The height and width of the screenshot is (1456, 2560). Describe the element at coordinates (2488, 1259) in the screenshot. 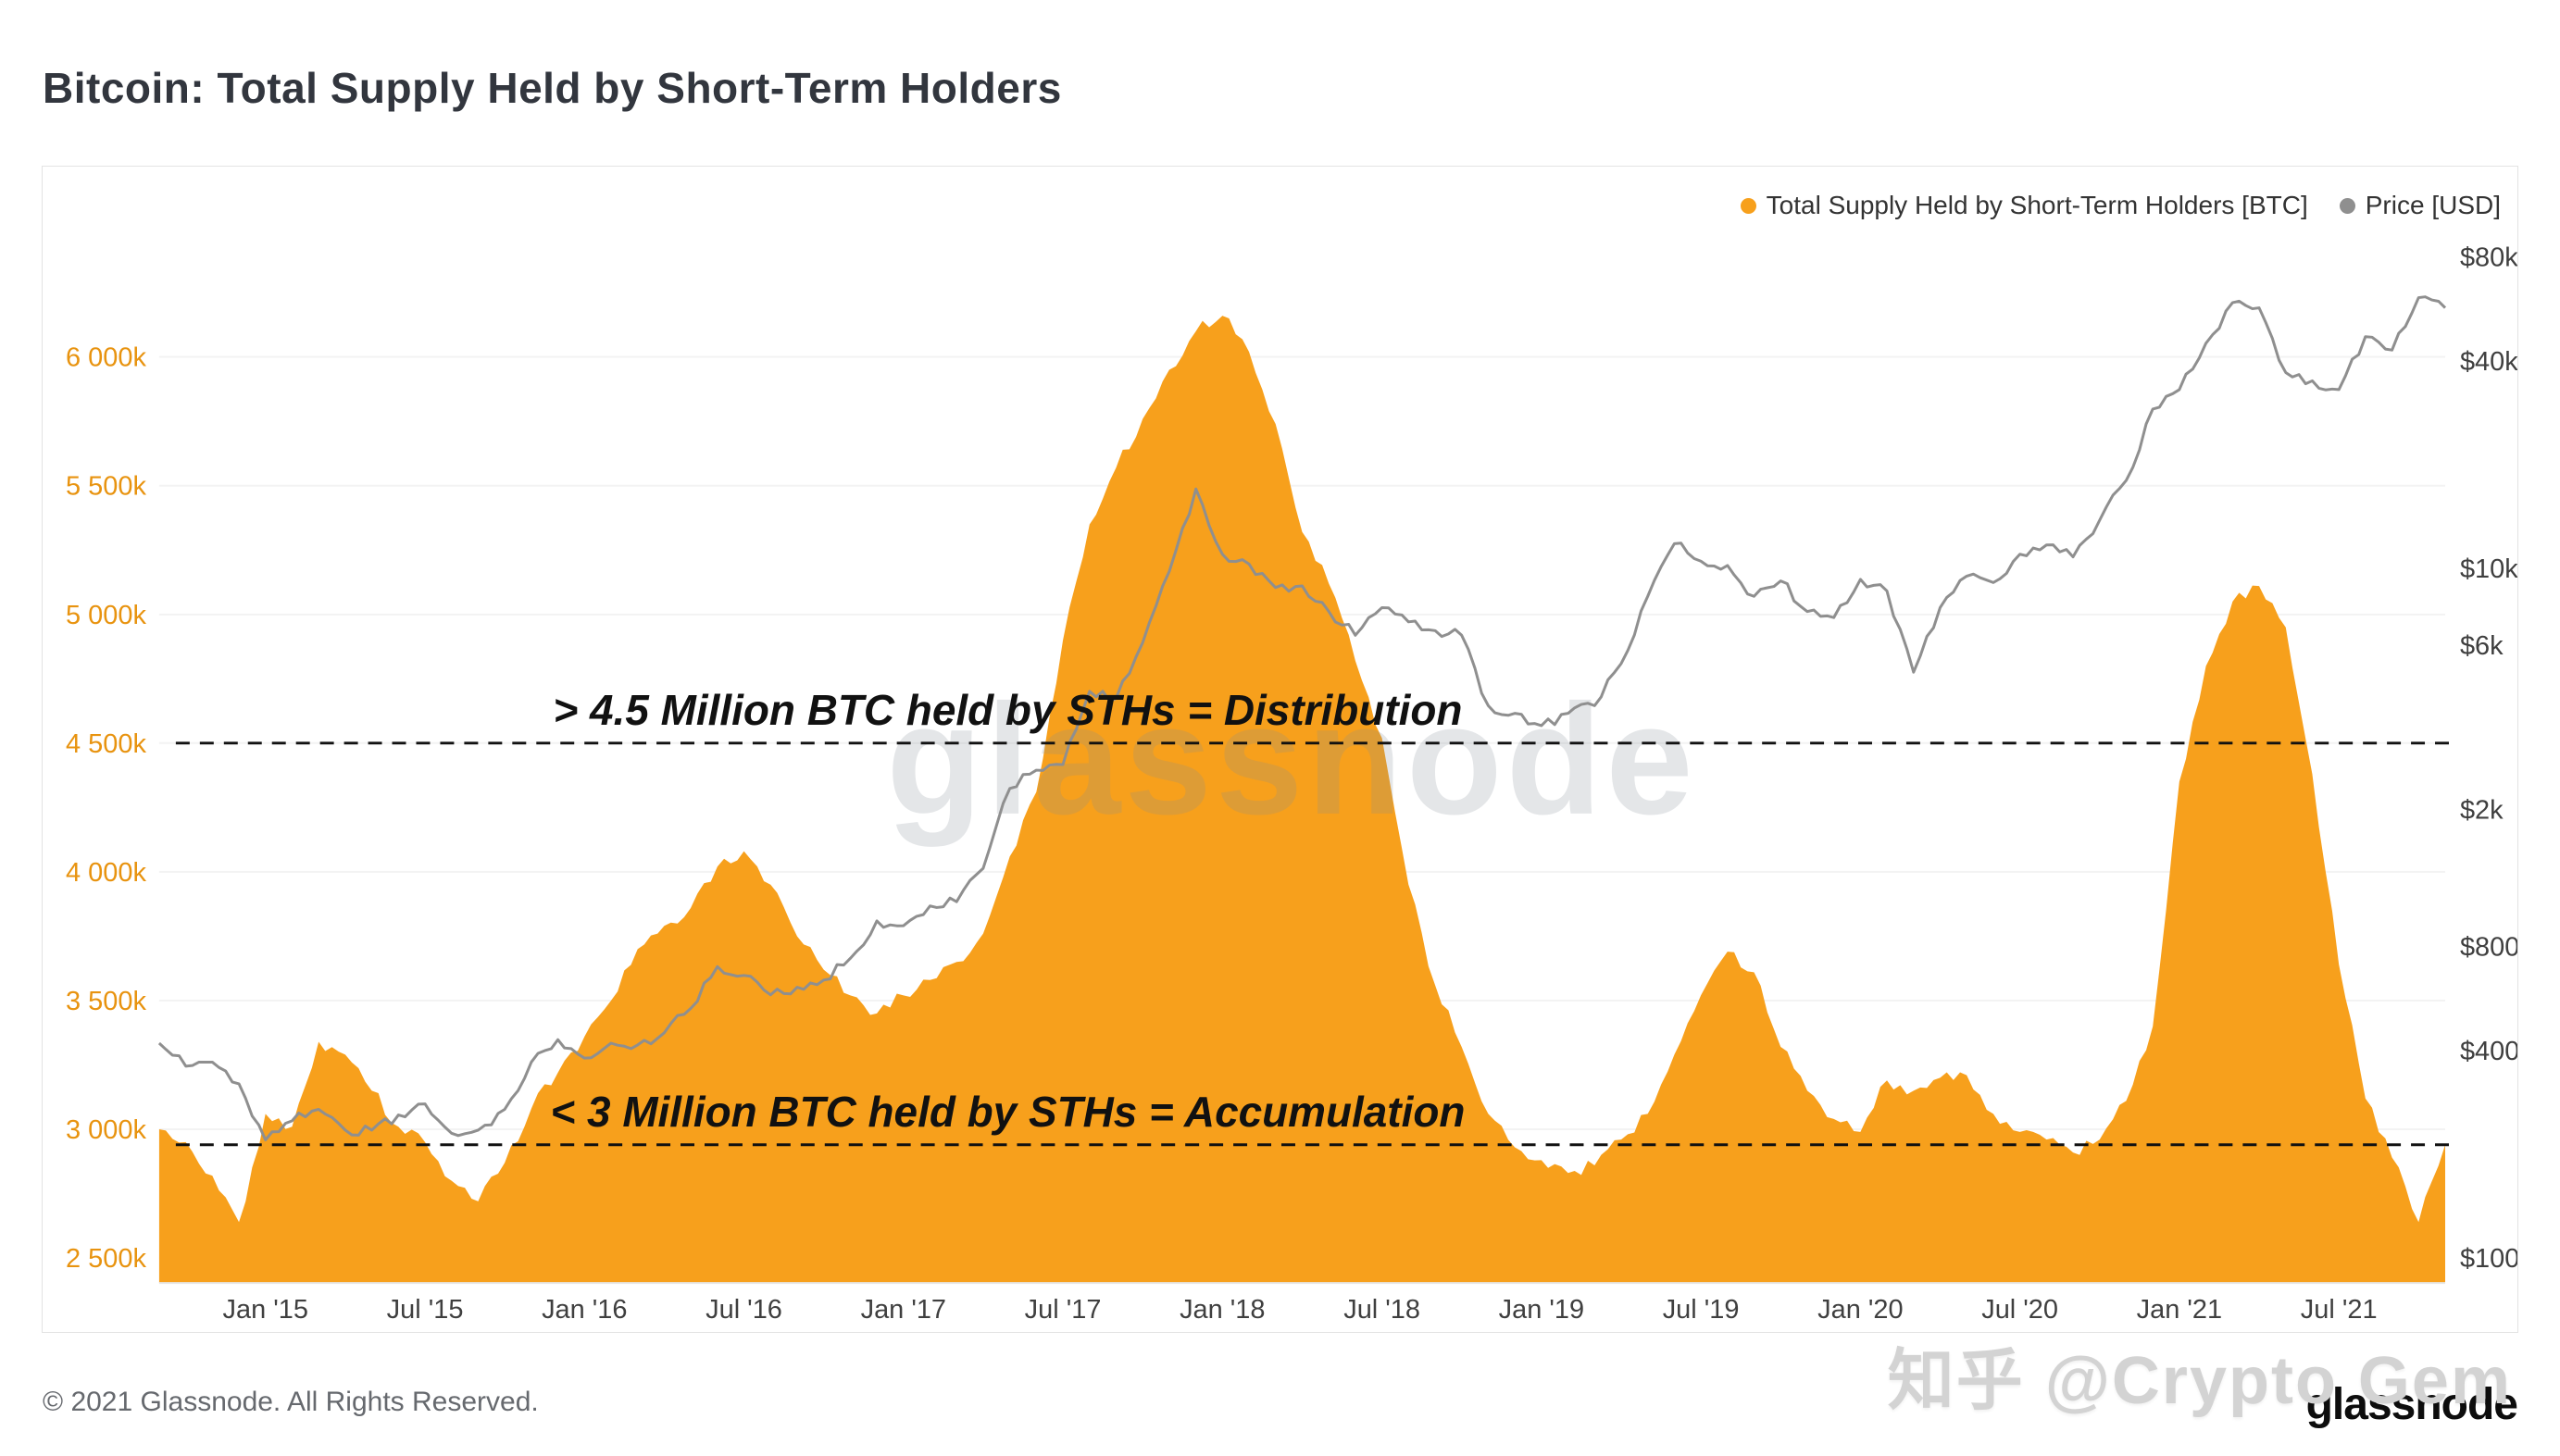

I see `right-axis-tick-label: $100` at that location.